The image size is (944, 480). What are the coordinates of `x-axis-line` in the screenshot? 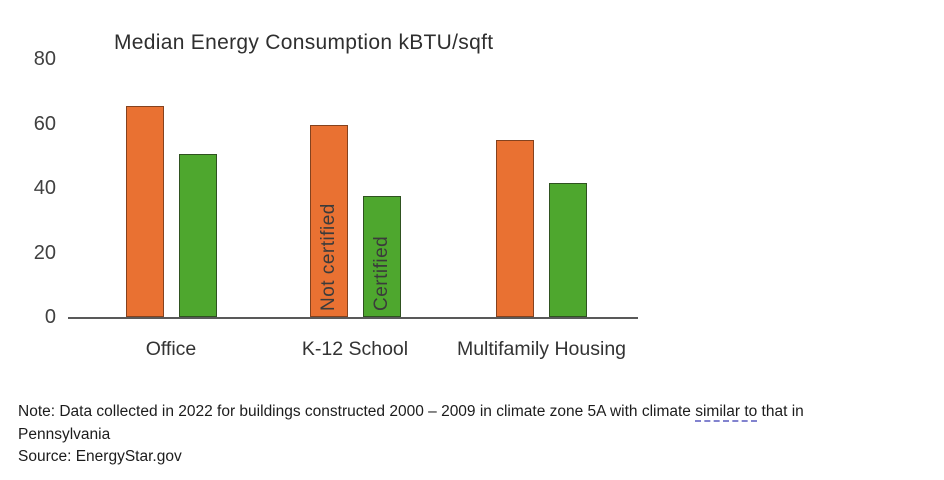 It's located at (353, 318).